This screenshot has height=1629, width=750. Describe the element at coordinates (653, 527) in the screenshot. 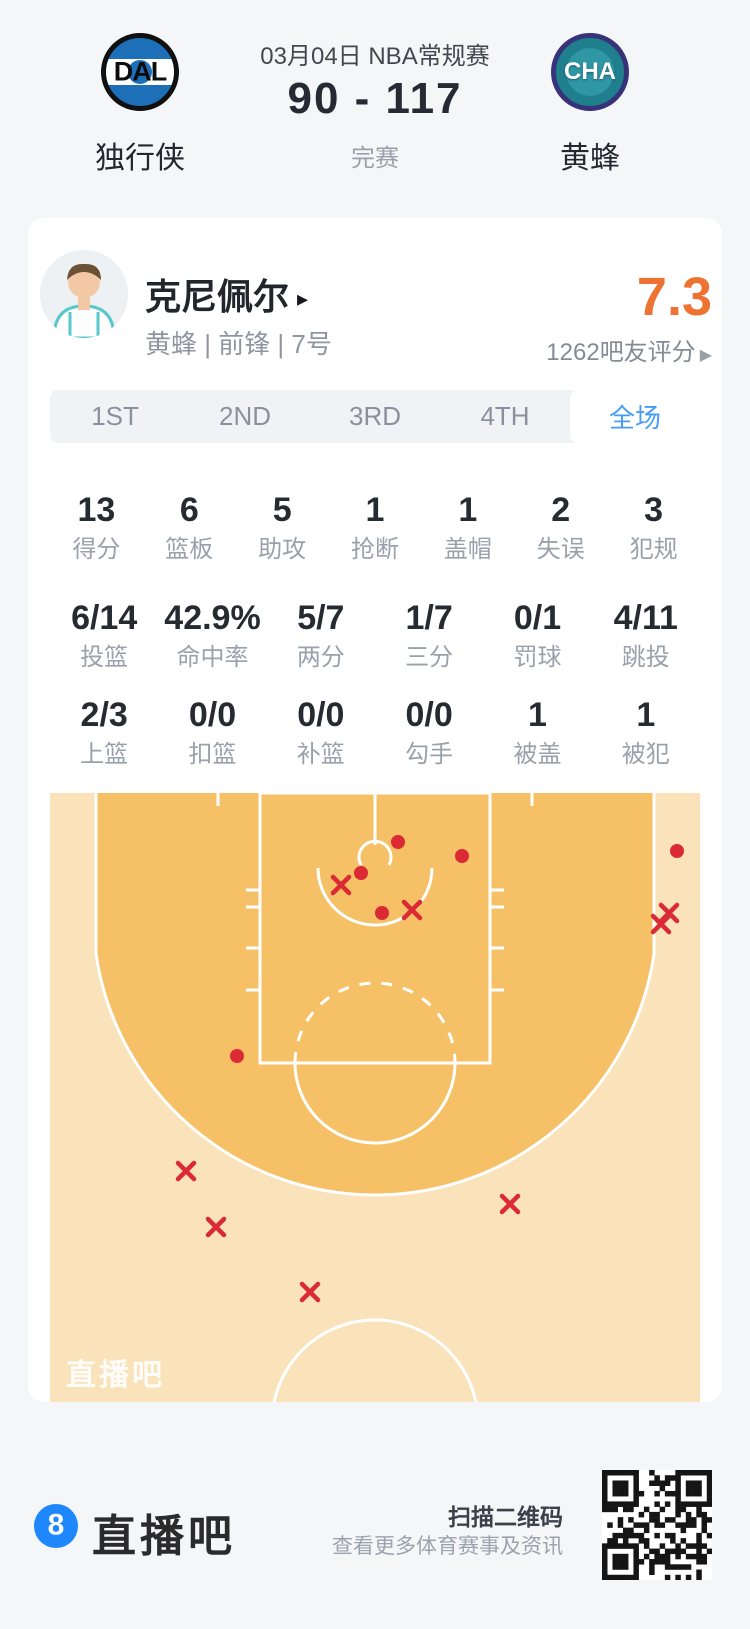

I see `stat-cell-犯规: 3 犯规` at that location.